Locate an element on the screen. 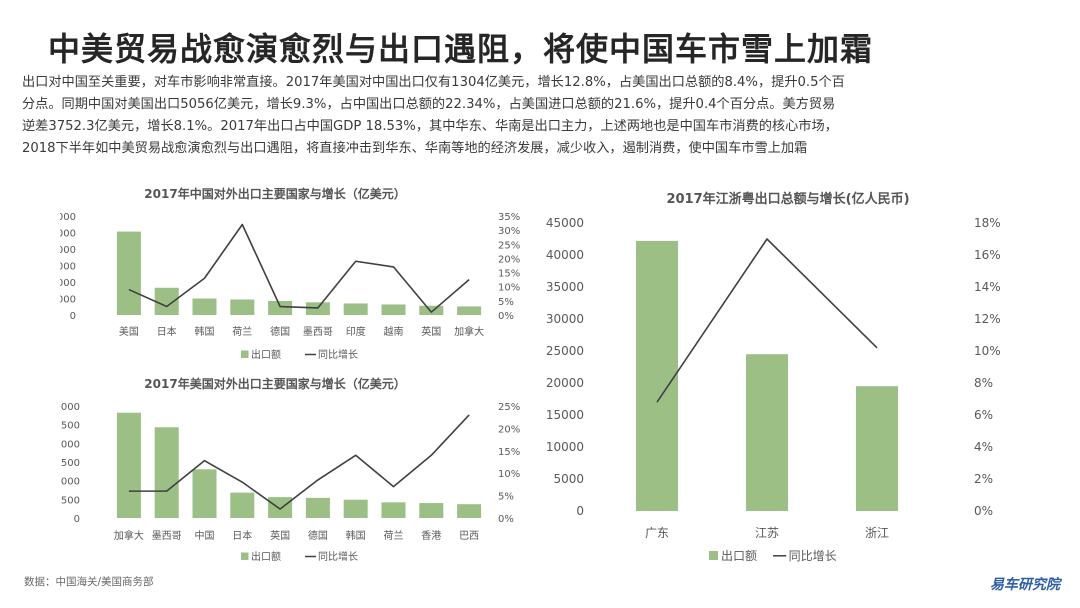 The height and width of the screenshot is (608, 1080). y-tick-label: 35000 is located at coordinates (565, 287).